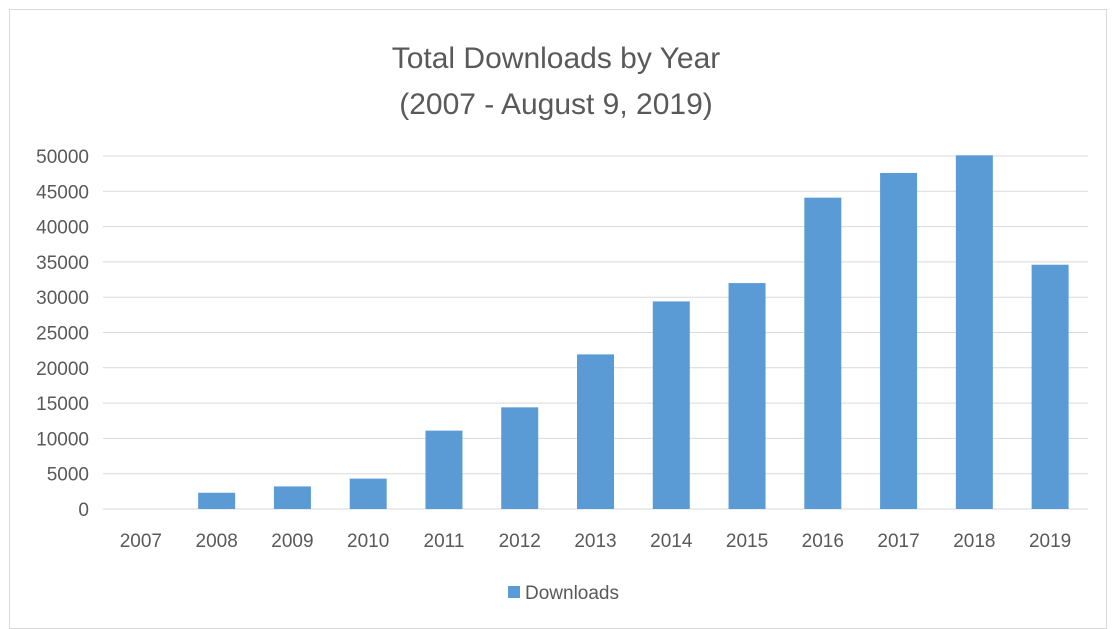  I want to click on x-tick-label: 2019, so click(1050, 541).